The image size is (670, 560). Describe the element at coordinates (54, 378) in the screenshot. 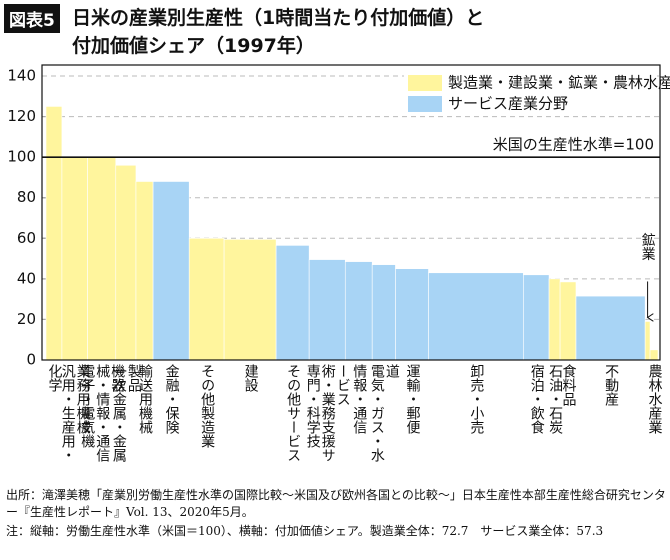

I see `x-tick-label: 化学` at that location.